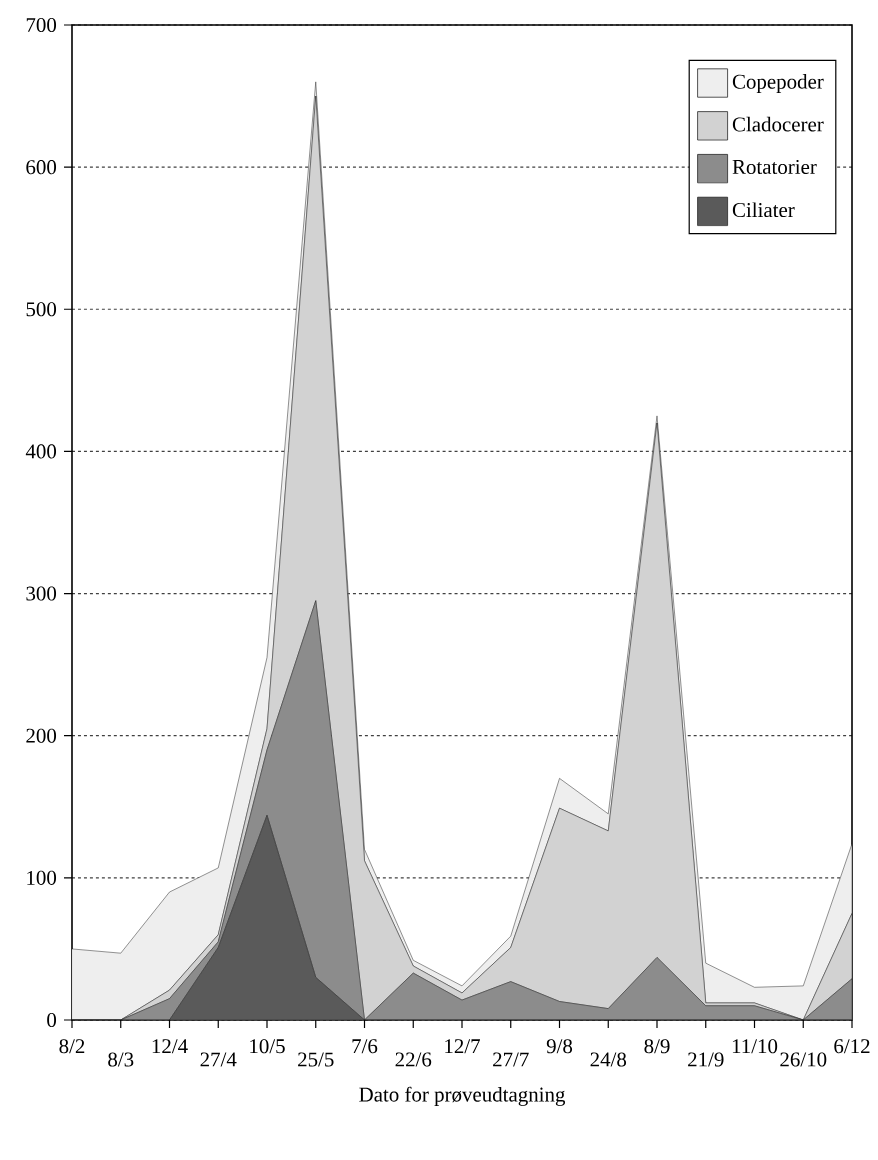 This screenshot has width=878, height=1160. I want to click on x-tick-label: 8/9, so click(657, 1046).